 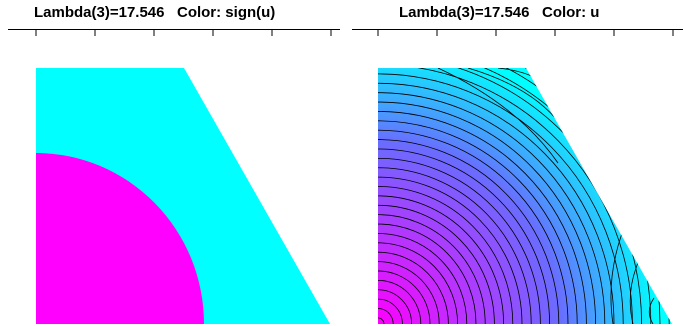 What do you see at coordinates (354, 32) in the screenshot?
I see `axis-ticks` at bounding box center [354, 32].